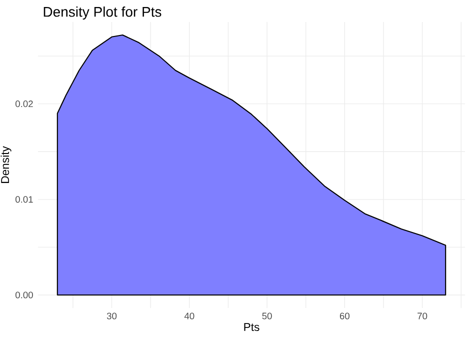  I want to click on chart-title: Density Plot for Pts, so click(103, 13).